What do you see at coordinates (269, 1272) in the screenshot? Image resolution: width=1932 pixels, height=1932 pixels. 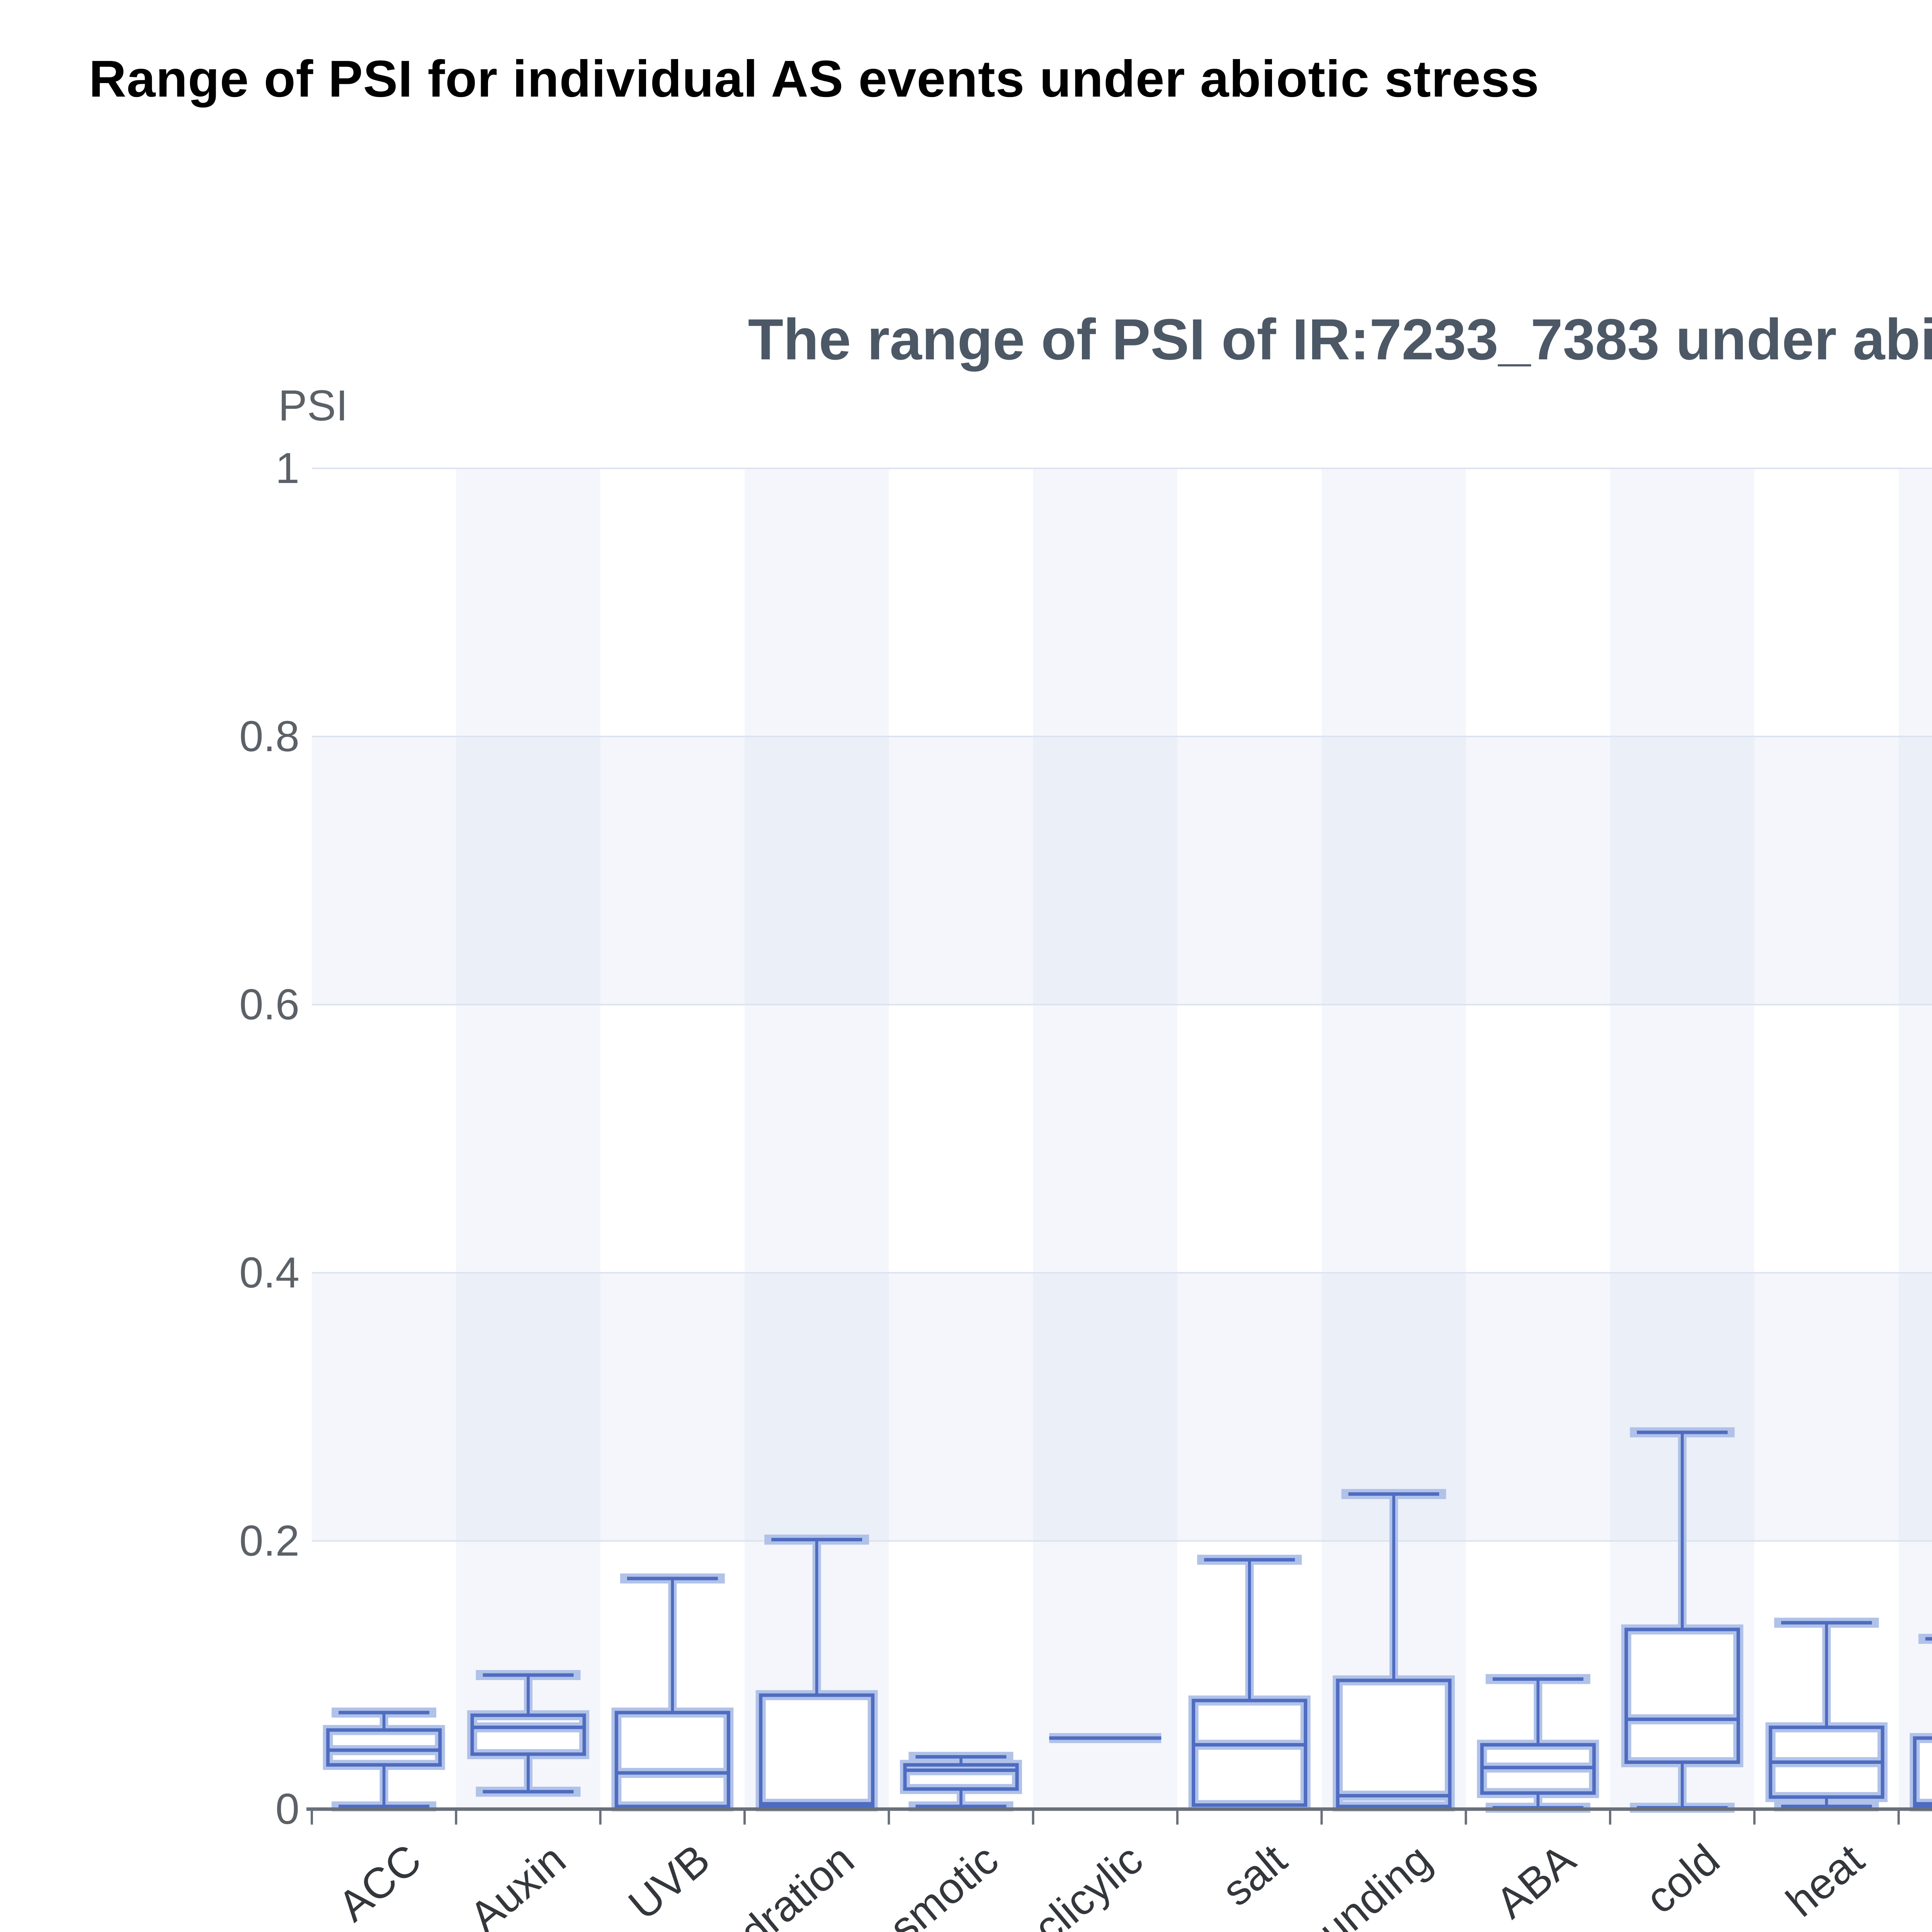 I see `y-tick-label: 0.4` at bounding box center [269, 1272].